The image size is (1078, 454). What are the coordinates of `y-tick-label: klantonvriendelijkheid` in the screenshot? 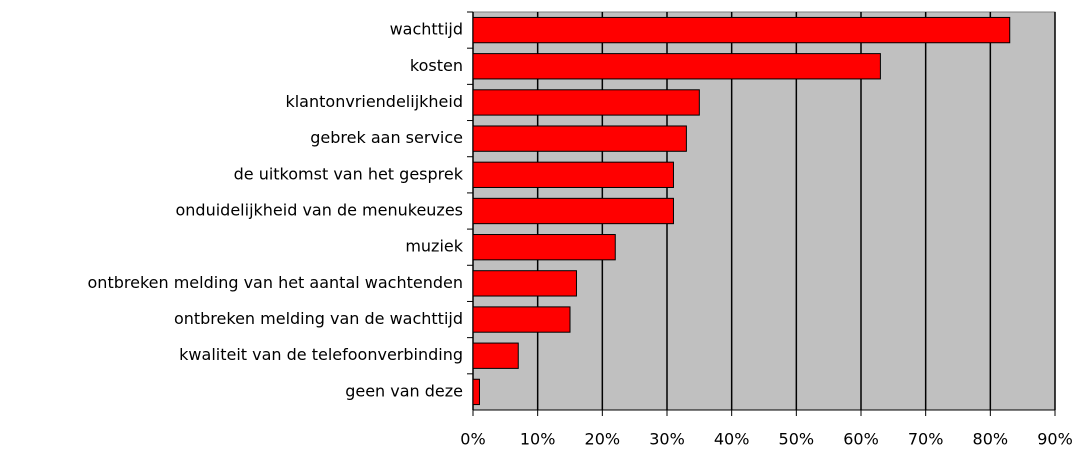 It's located at (374, 101).